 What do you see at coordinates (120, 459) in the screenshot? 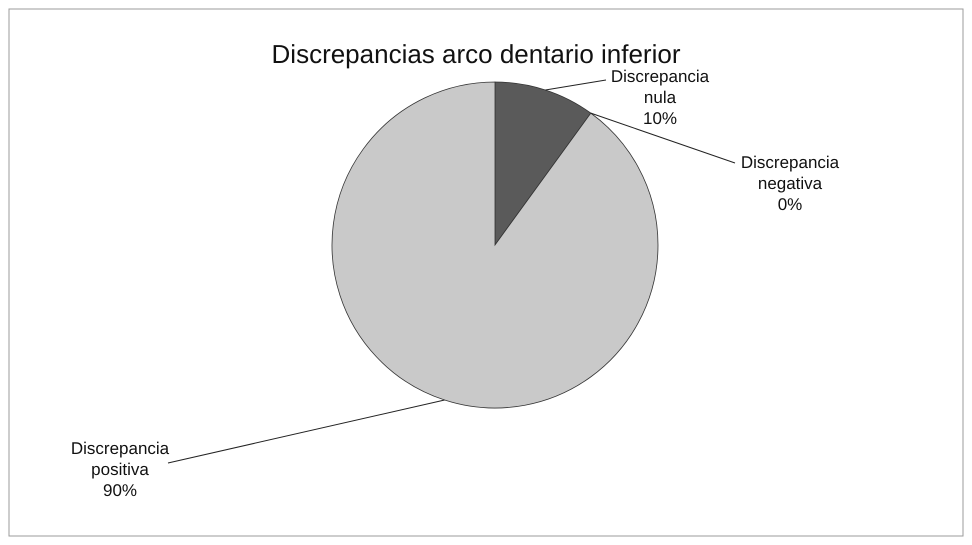
I see `slice-label: Discrepancia positiva` at bounding box center [120, 459].